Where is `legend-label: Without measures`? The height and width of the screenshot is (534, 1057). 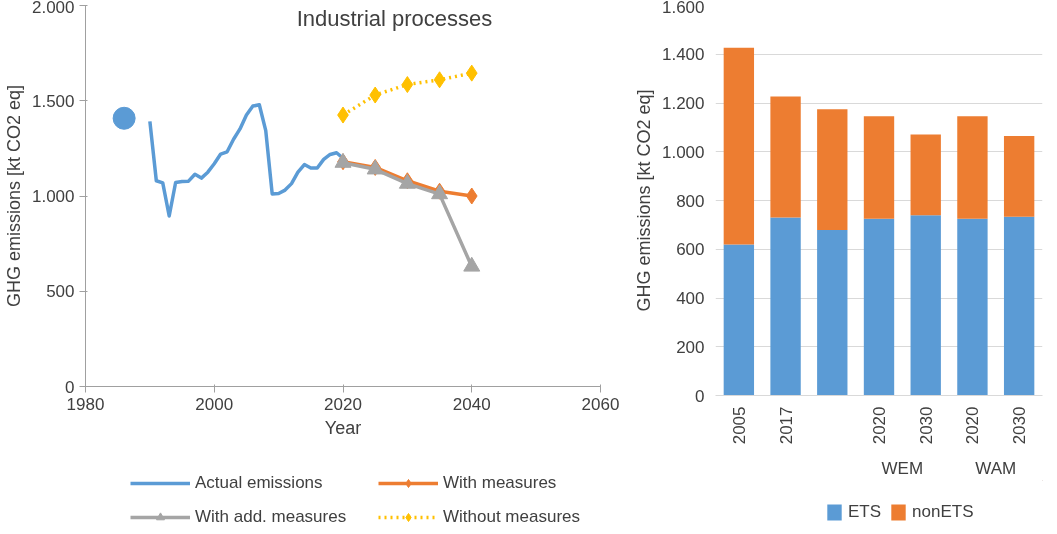 legend-label: Without measures is located at coordinates (512, 517).